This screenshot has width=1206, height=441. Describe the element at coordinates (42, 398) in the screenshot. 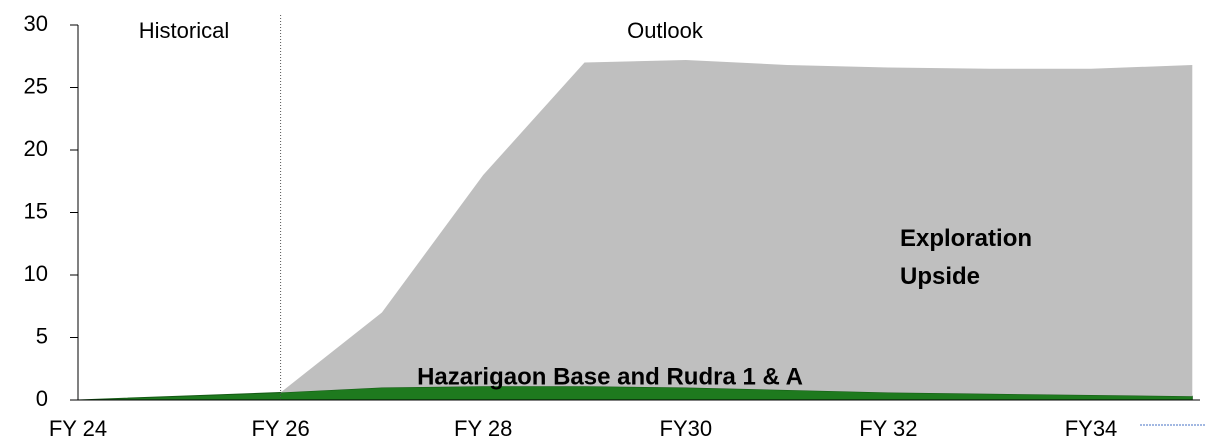

I see `y-tick-label: 0` at that location.